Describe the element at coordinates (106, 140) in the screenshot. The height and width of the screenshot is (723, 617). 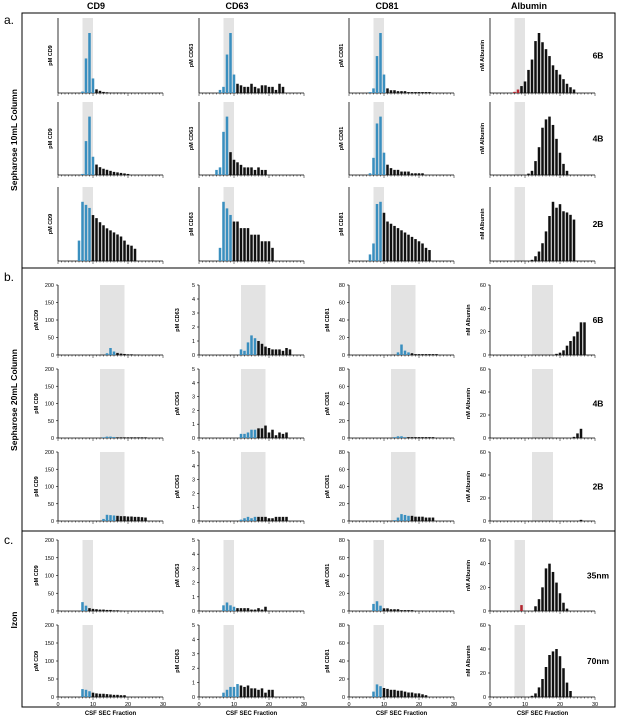
I see `bar-chart: pM CD9` at that location.